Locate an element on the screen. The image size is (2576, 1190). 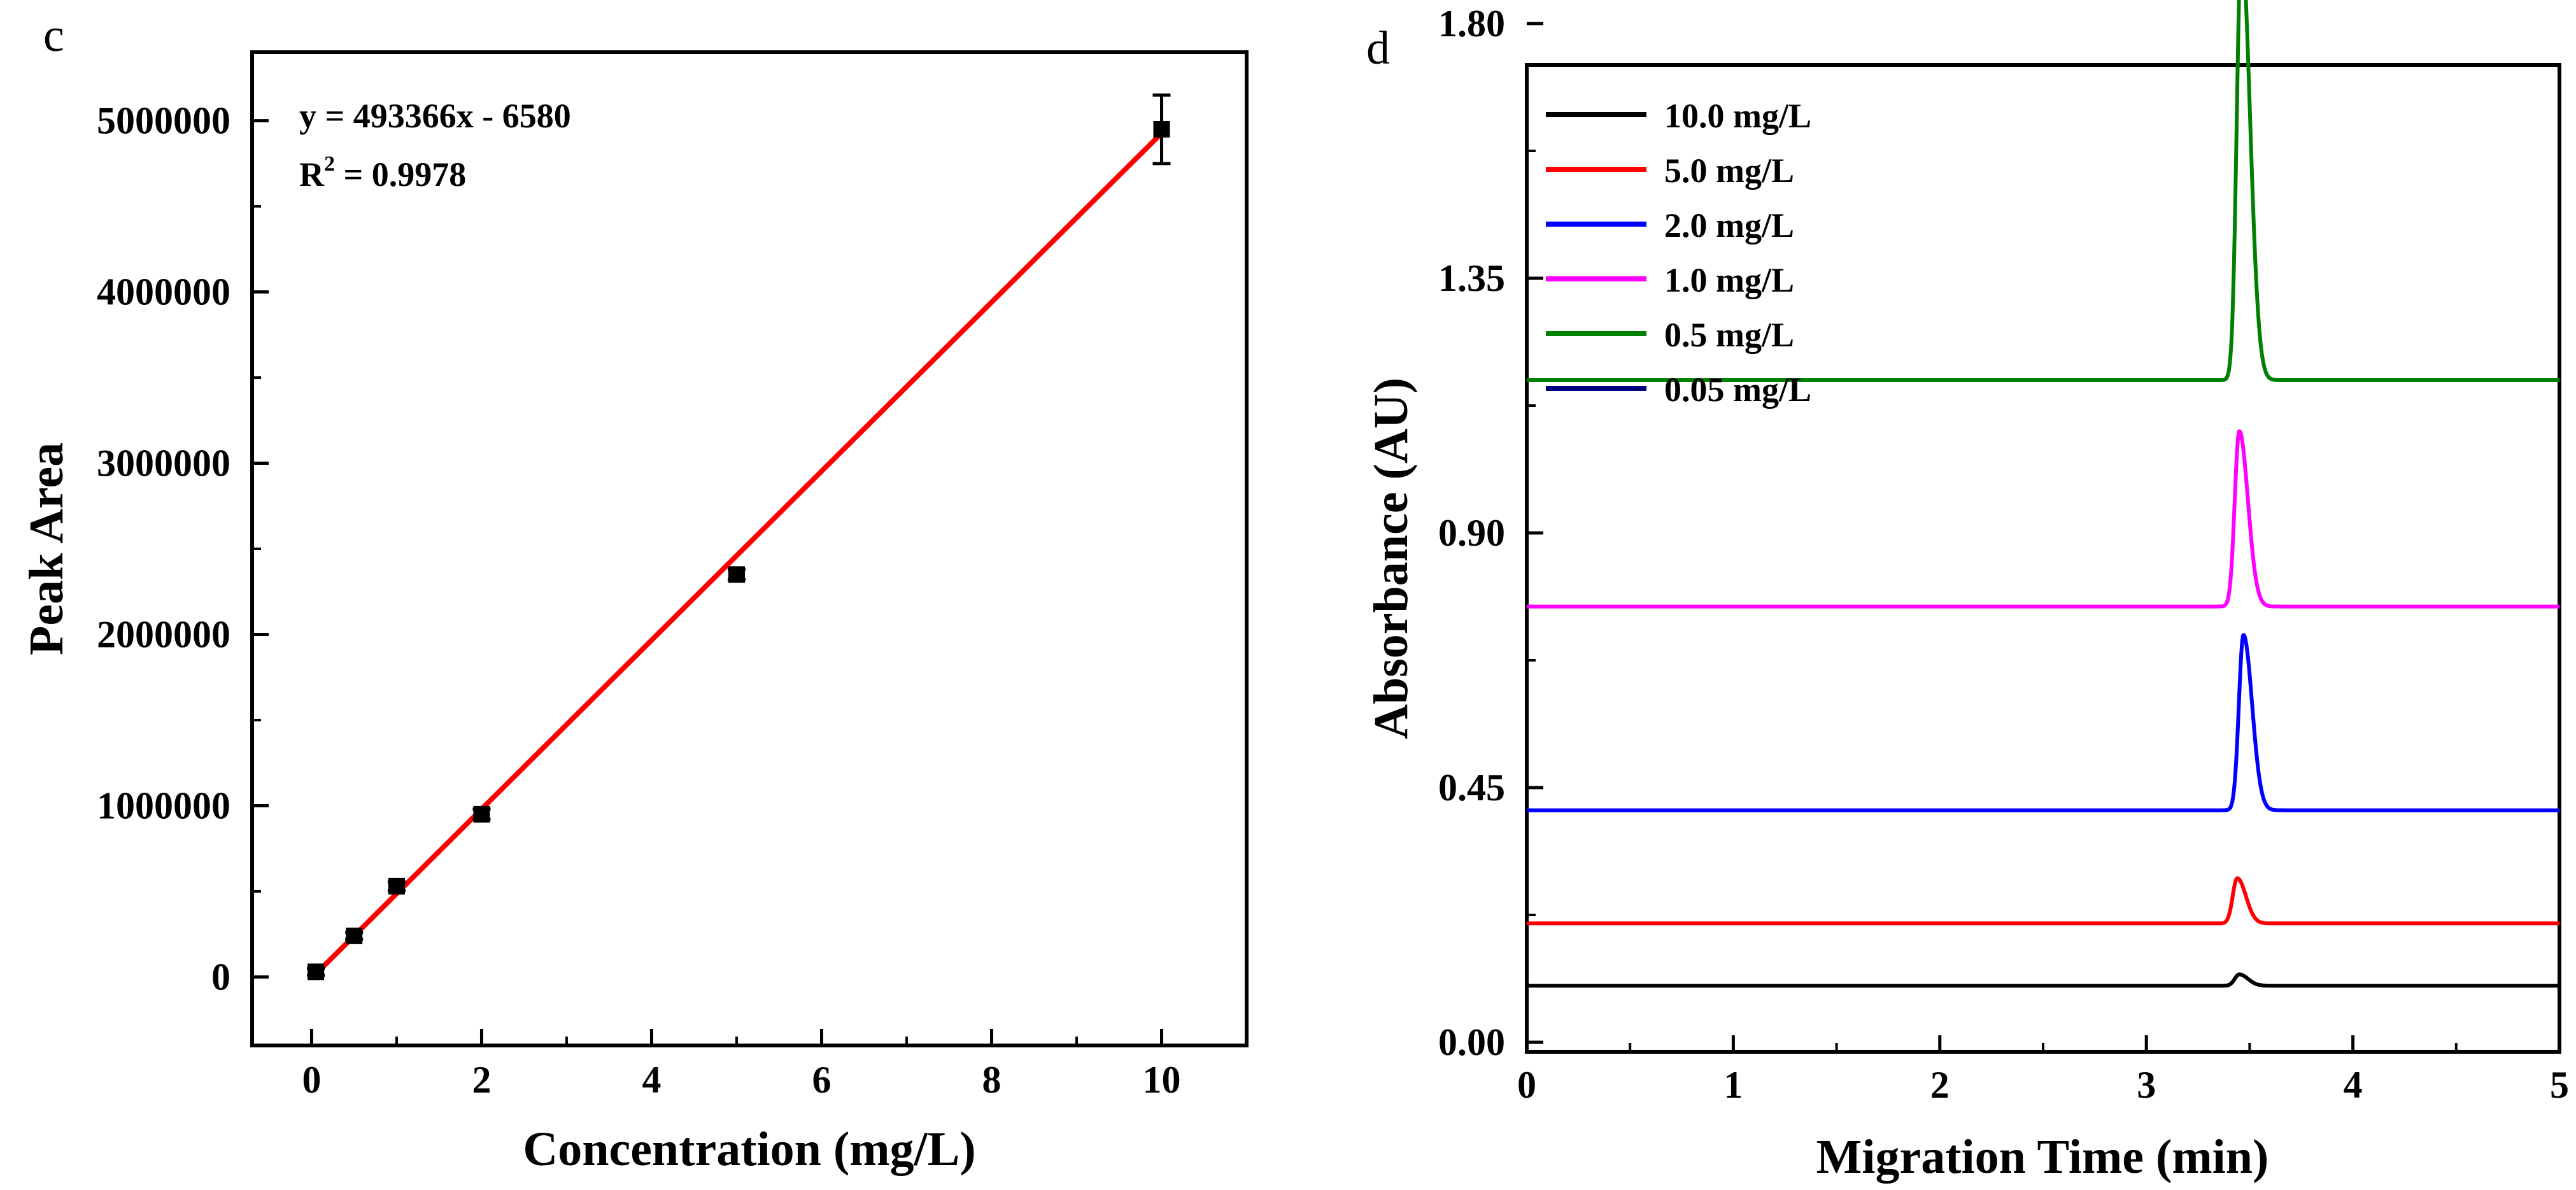
r-squared-text: R2 = 0.9978 is located at coordinates (382, 173).